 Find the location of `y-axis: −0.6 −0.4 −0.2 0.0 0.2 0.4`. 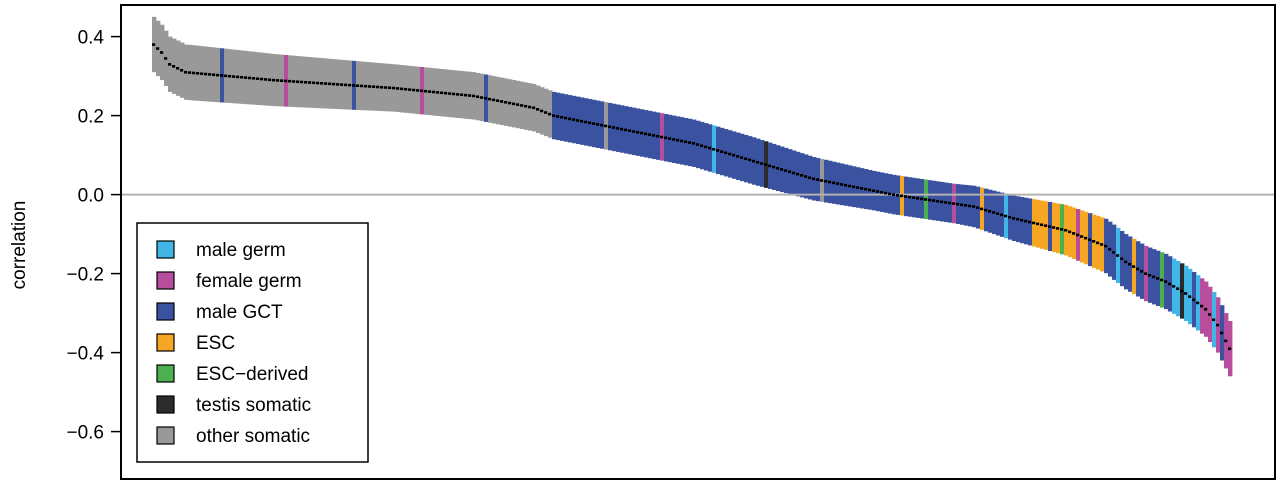

y-axis: −0.6 −0.4 −0.2 0.0 0.2 0.4 is located at coordinates (93, 236).